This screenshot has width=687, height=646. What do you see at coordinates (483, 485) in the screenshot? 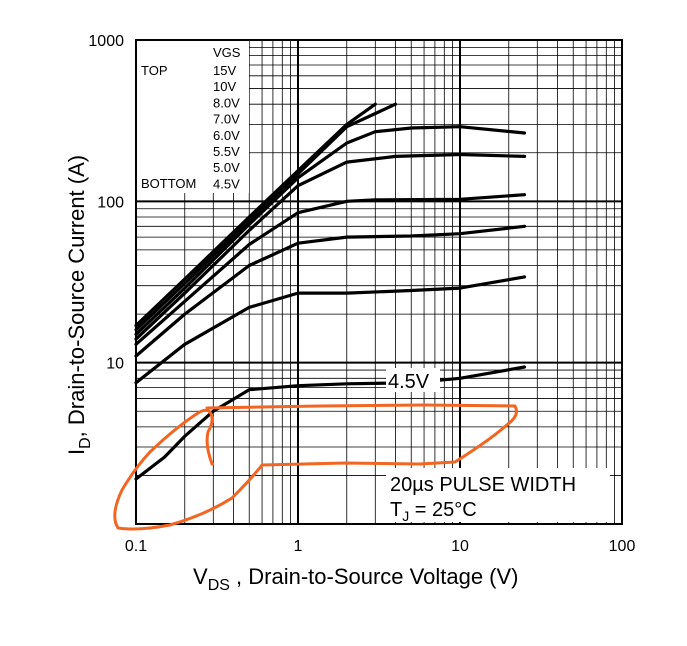
I see `pulse-width-annotation: 20µs PULSE WIDTH` at bounding box center [483, 485].